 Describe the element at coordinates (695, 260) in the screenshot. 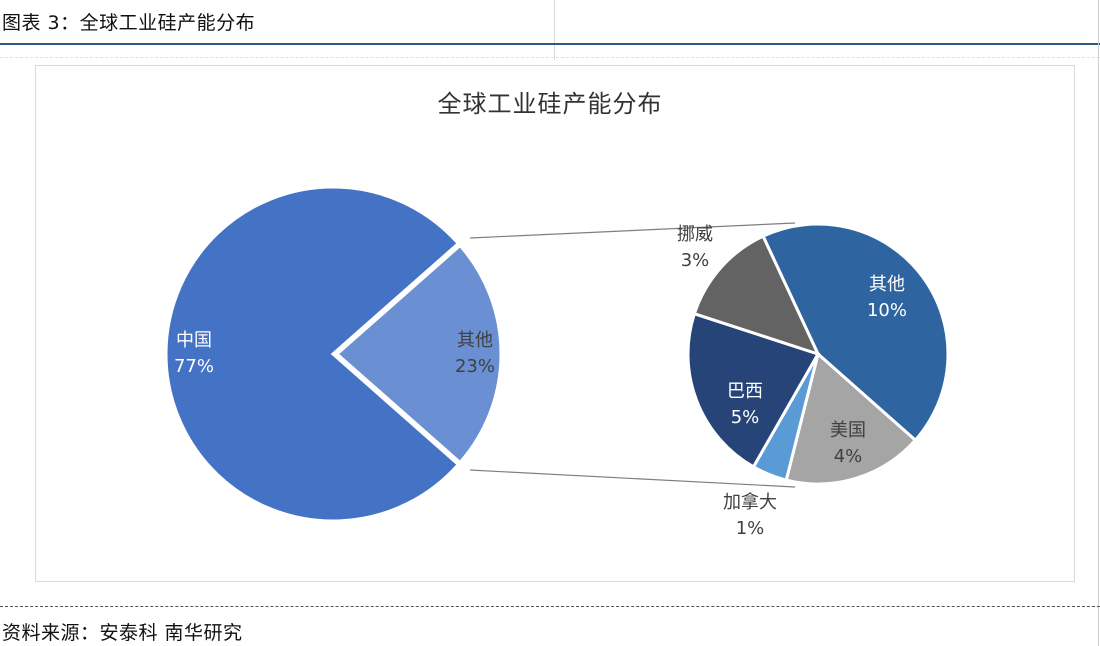

I see `label-norway-pct: 3%` at that location.